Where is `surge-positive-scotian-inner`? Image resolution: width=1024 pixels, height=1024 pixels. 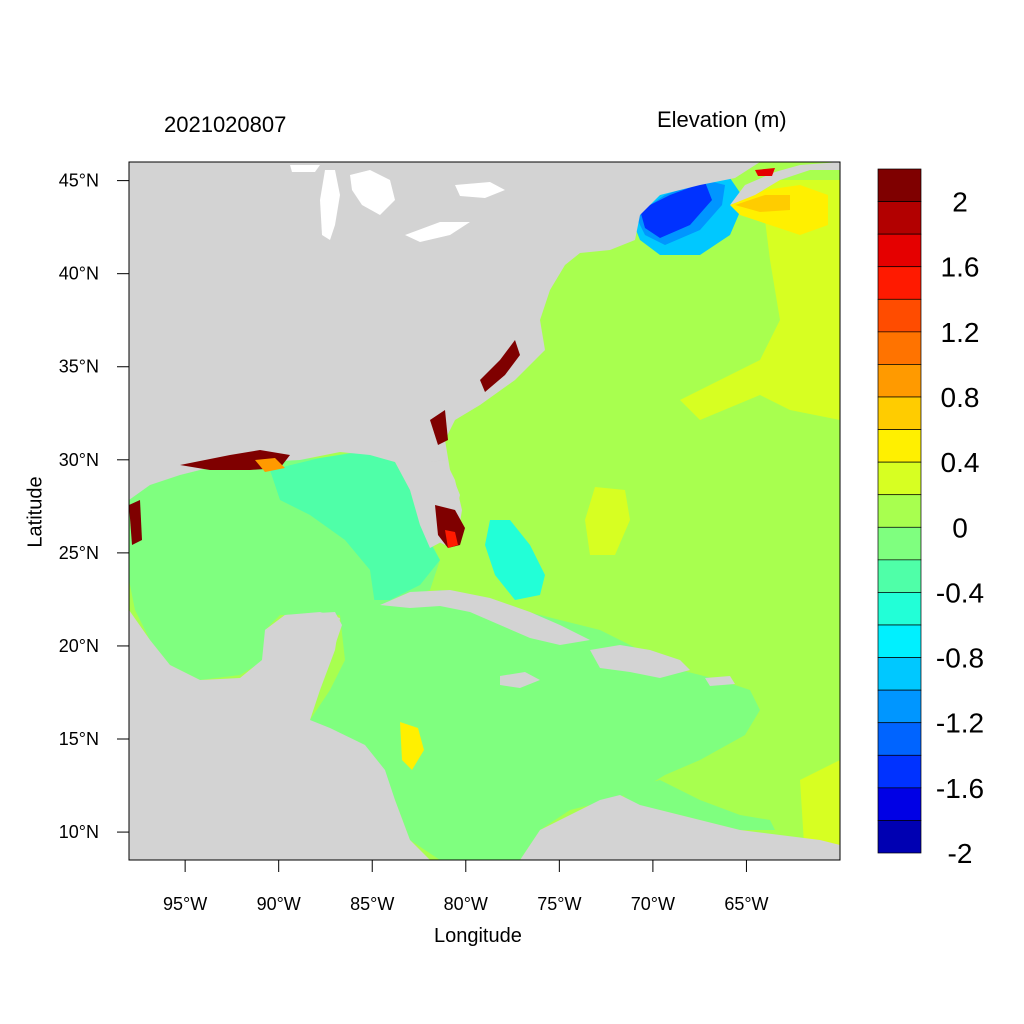 surge-positive-scotian-inner is located at coordinates (762, 203).